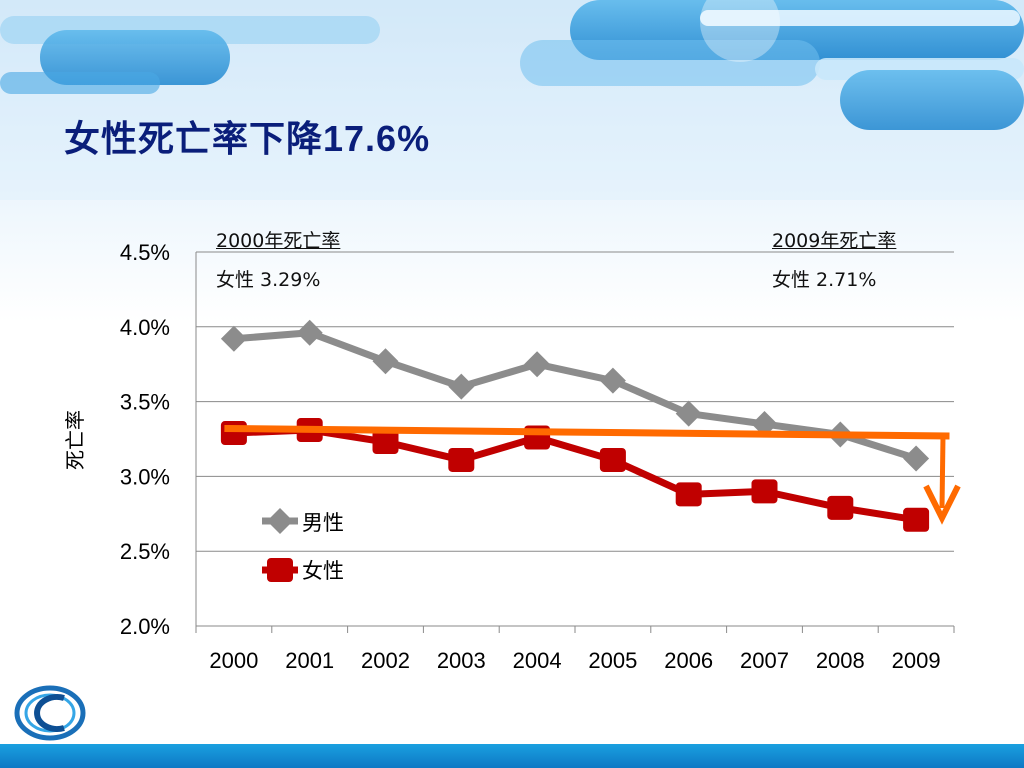 This screenshot has height=768, width=1024. I want to click on x-tick-label: 2004, so click(537, 660).